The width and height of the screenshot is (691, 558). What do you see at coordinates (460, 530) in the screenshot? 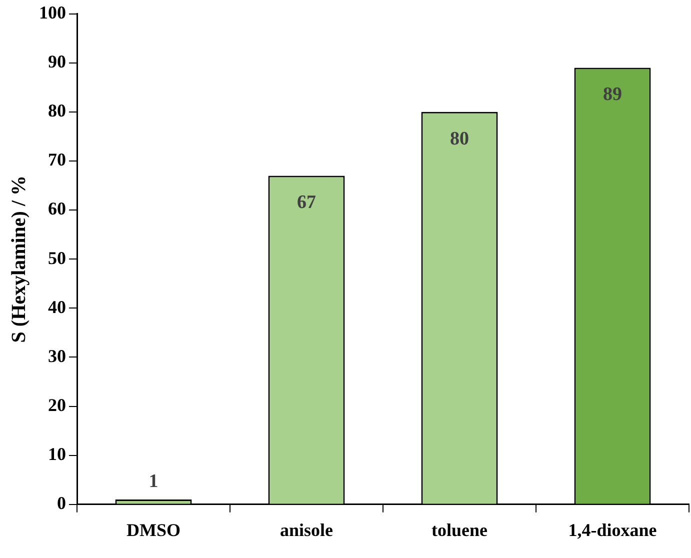
I see `x-tick-label: toluene` at bounding box center [460, 530].